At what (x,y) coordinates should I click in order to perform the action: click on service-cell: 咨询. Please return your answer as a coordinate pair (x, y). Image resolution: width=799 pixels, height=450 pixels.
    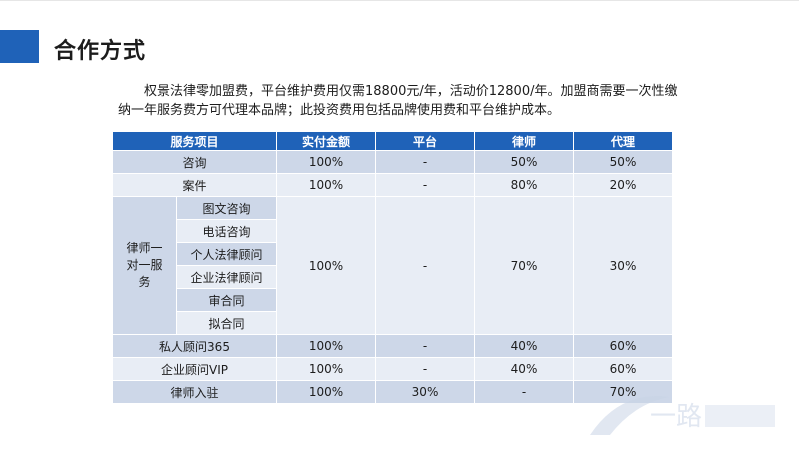
    Looking at the image, I should click on (194, 162).